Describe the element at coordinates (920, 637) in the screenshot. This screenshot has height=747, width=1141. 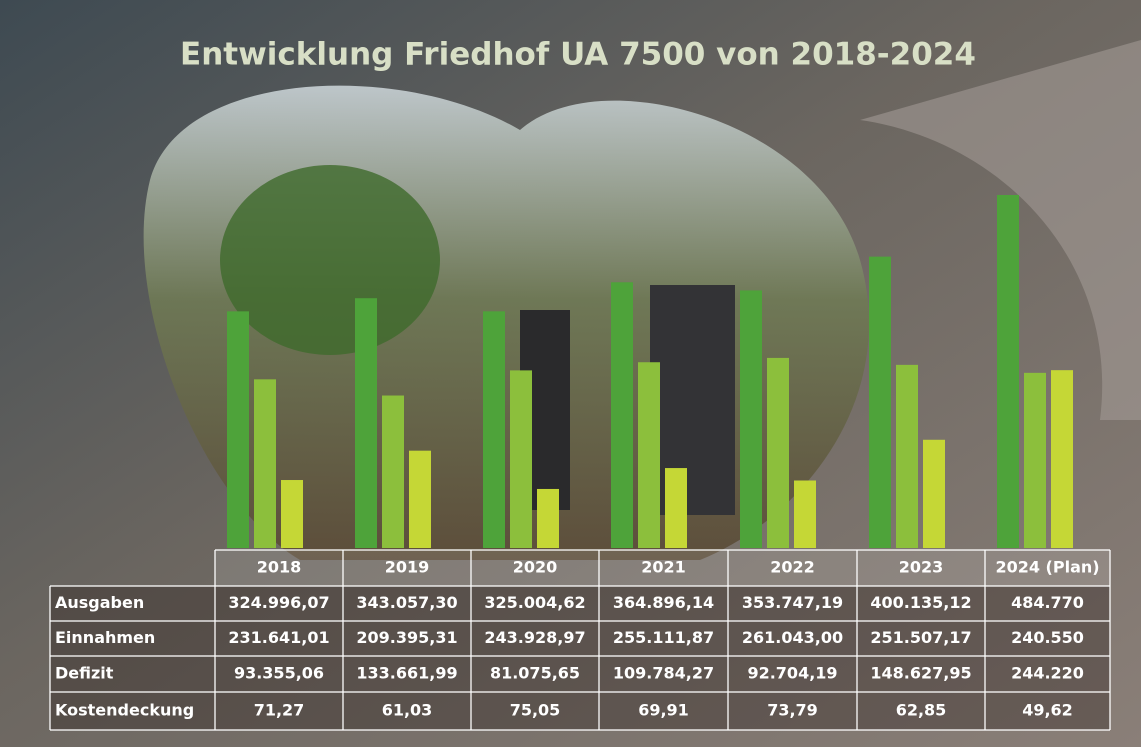
I see `table-value: 251.507,17` at that location.